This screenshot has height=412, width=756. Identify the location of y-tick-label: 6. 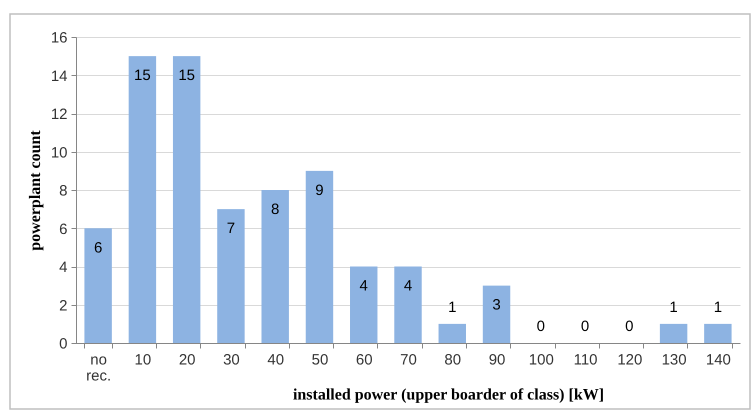
(63, 229).